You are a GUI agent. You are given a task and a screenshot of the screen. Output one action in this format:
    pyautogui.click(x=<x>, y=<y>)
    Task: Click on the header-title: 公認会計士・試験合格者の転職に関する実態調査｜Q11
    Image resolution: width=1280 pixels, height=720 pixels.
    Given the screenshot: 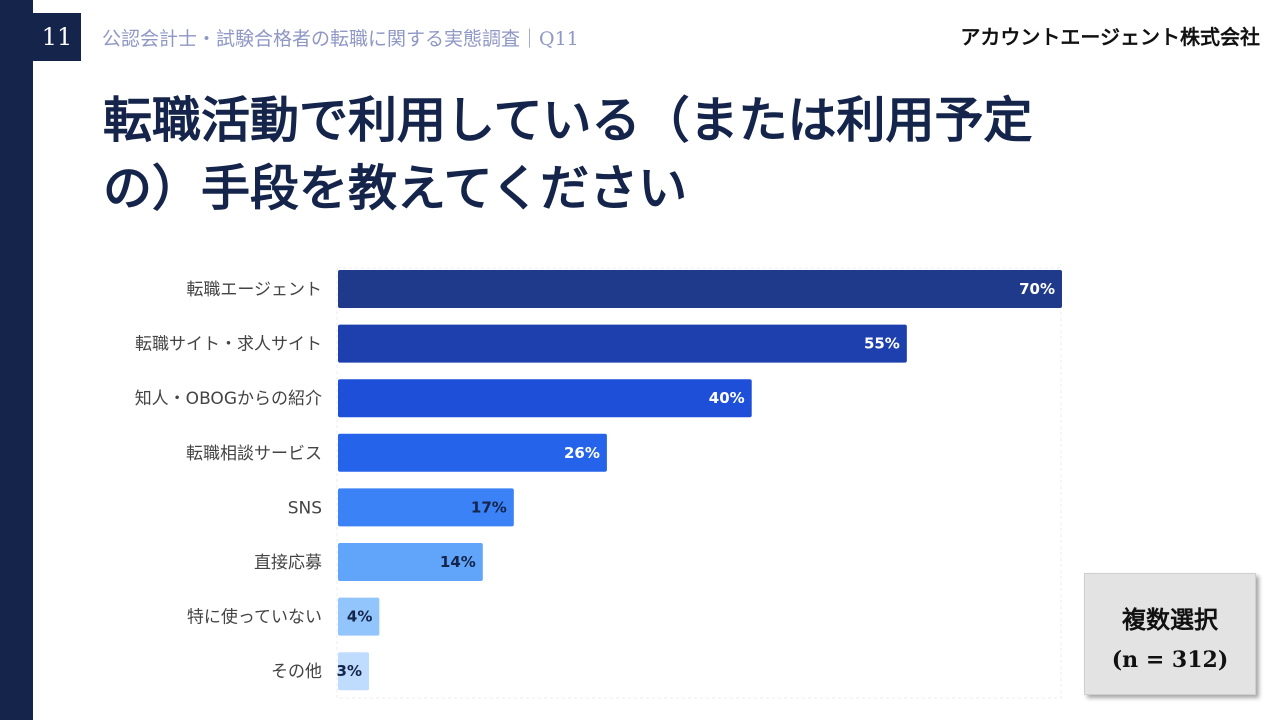 What is the action you would take?
    pyautogui.click(x=340, y=39)
    